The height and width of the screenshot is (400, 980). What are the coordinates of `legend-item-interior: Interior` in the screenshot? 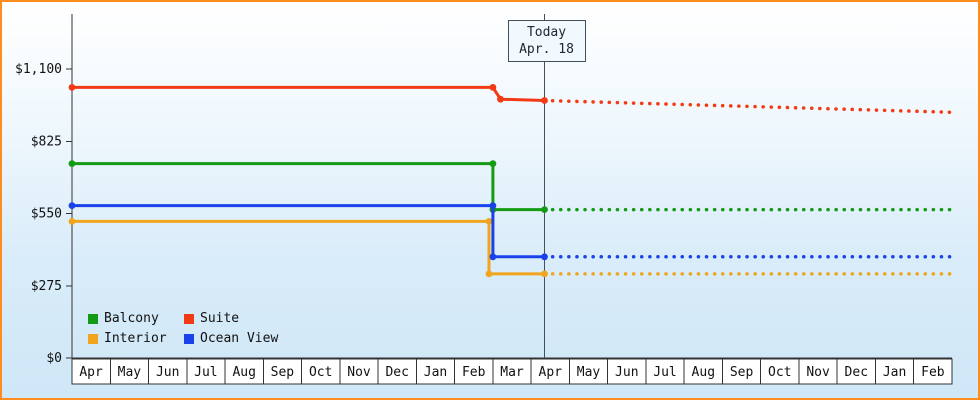 It's located at (136, 338).